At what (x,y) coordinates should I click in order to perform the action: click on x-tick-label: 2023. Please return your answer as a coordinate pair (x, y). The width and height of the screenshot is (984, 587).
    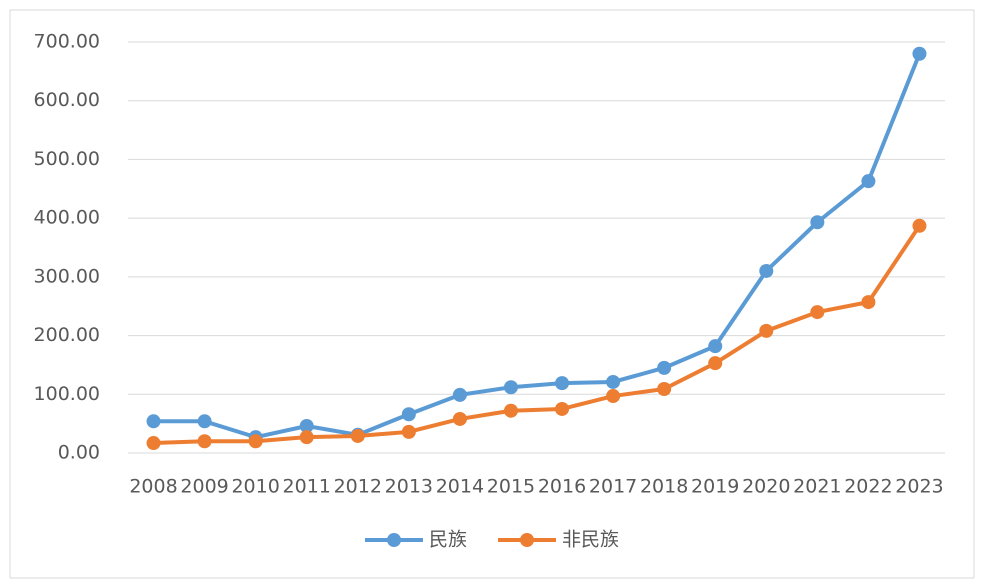
    Looking at the image, I should click on (919, 487).